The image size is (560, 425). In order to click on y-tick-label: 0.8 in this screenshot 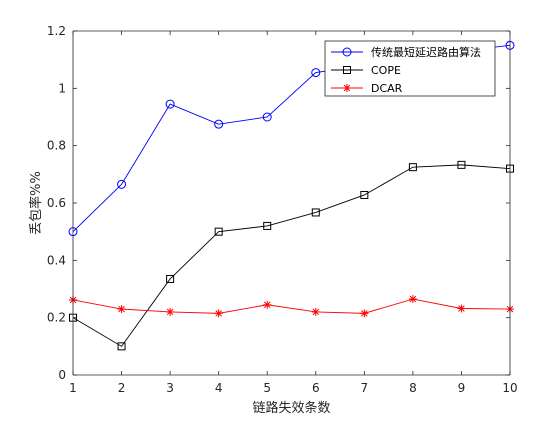, I will do `click(56, 146)`.